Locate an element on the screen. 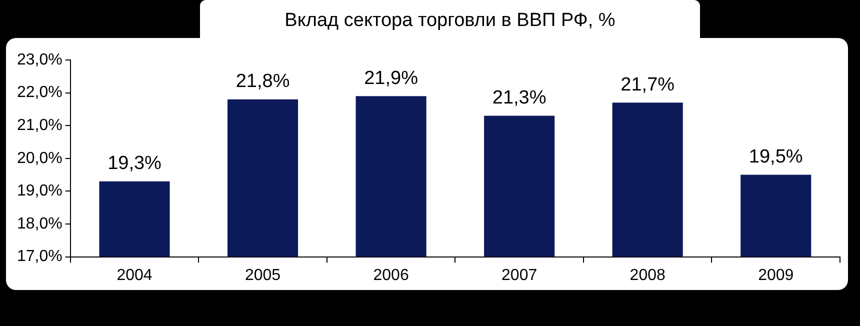 The height and width of the screenshot is (326, 860). x-tick-label: 2004 is located at coordinates (134, 275).